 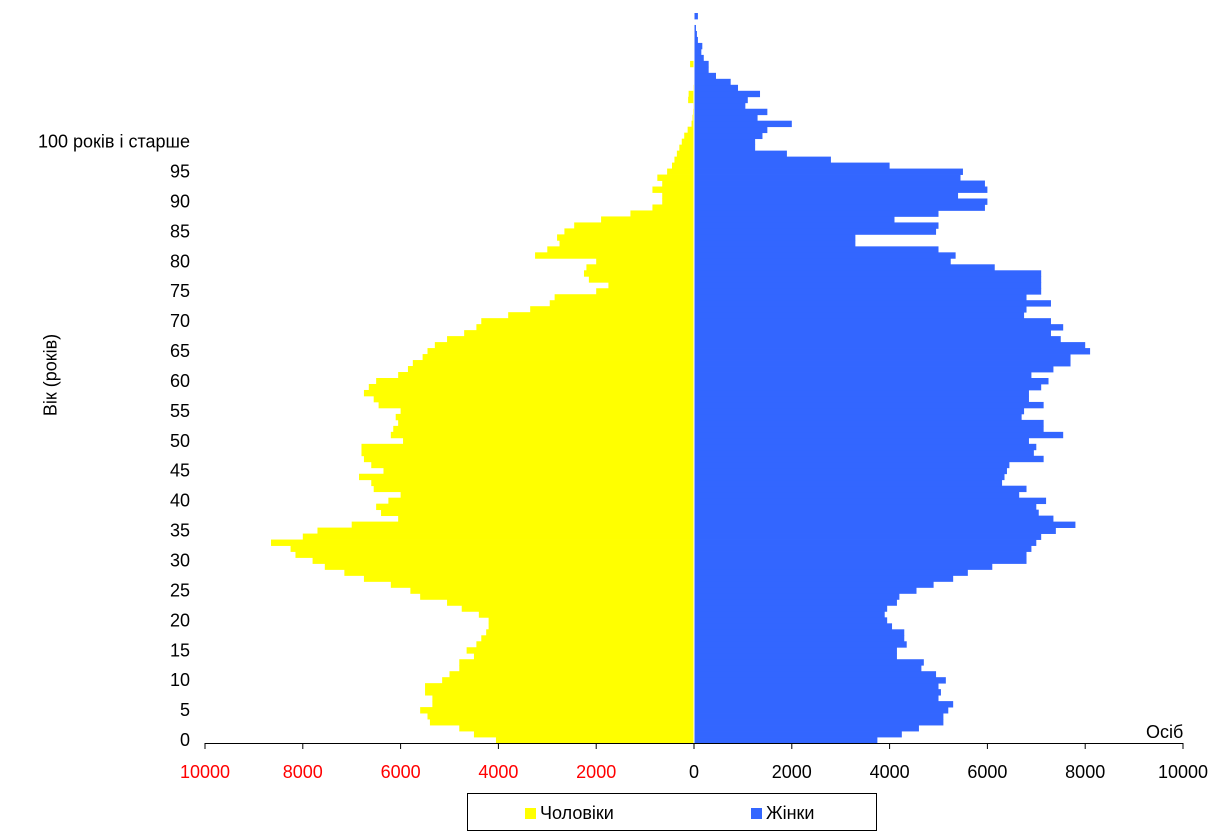 What do you see at coordinates (180, 620) in the screenshot?
I see `y-tick-label: 20` at bounding box center [180, 620].